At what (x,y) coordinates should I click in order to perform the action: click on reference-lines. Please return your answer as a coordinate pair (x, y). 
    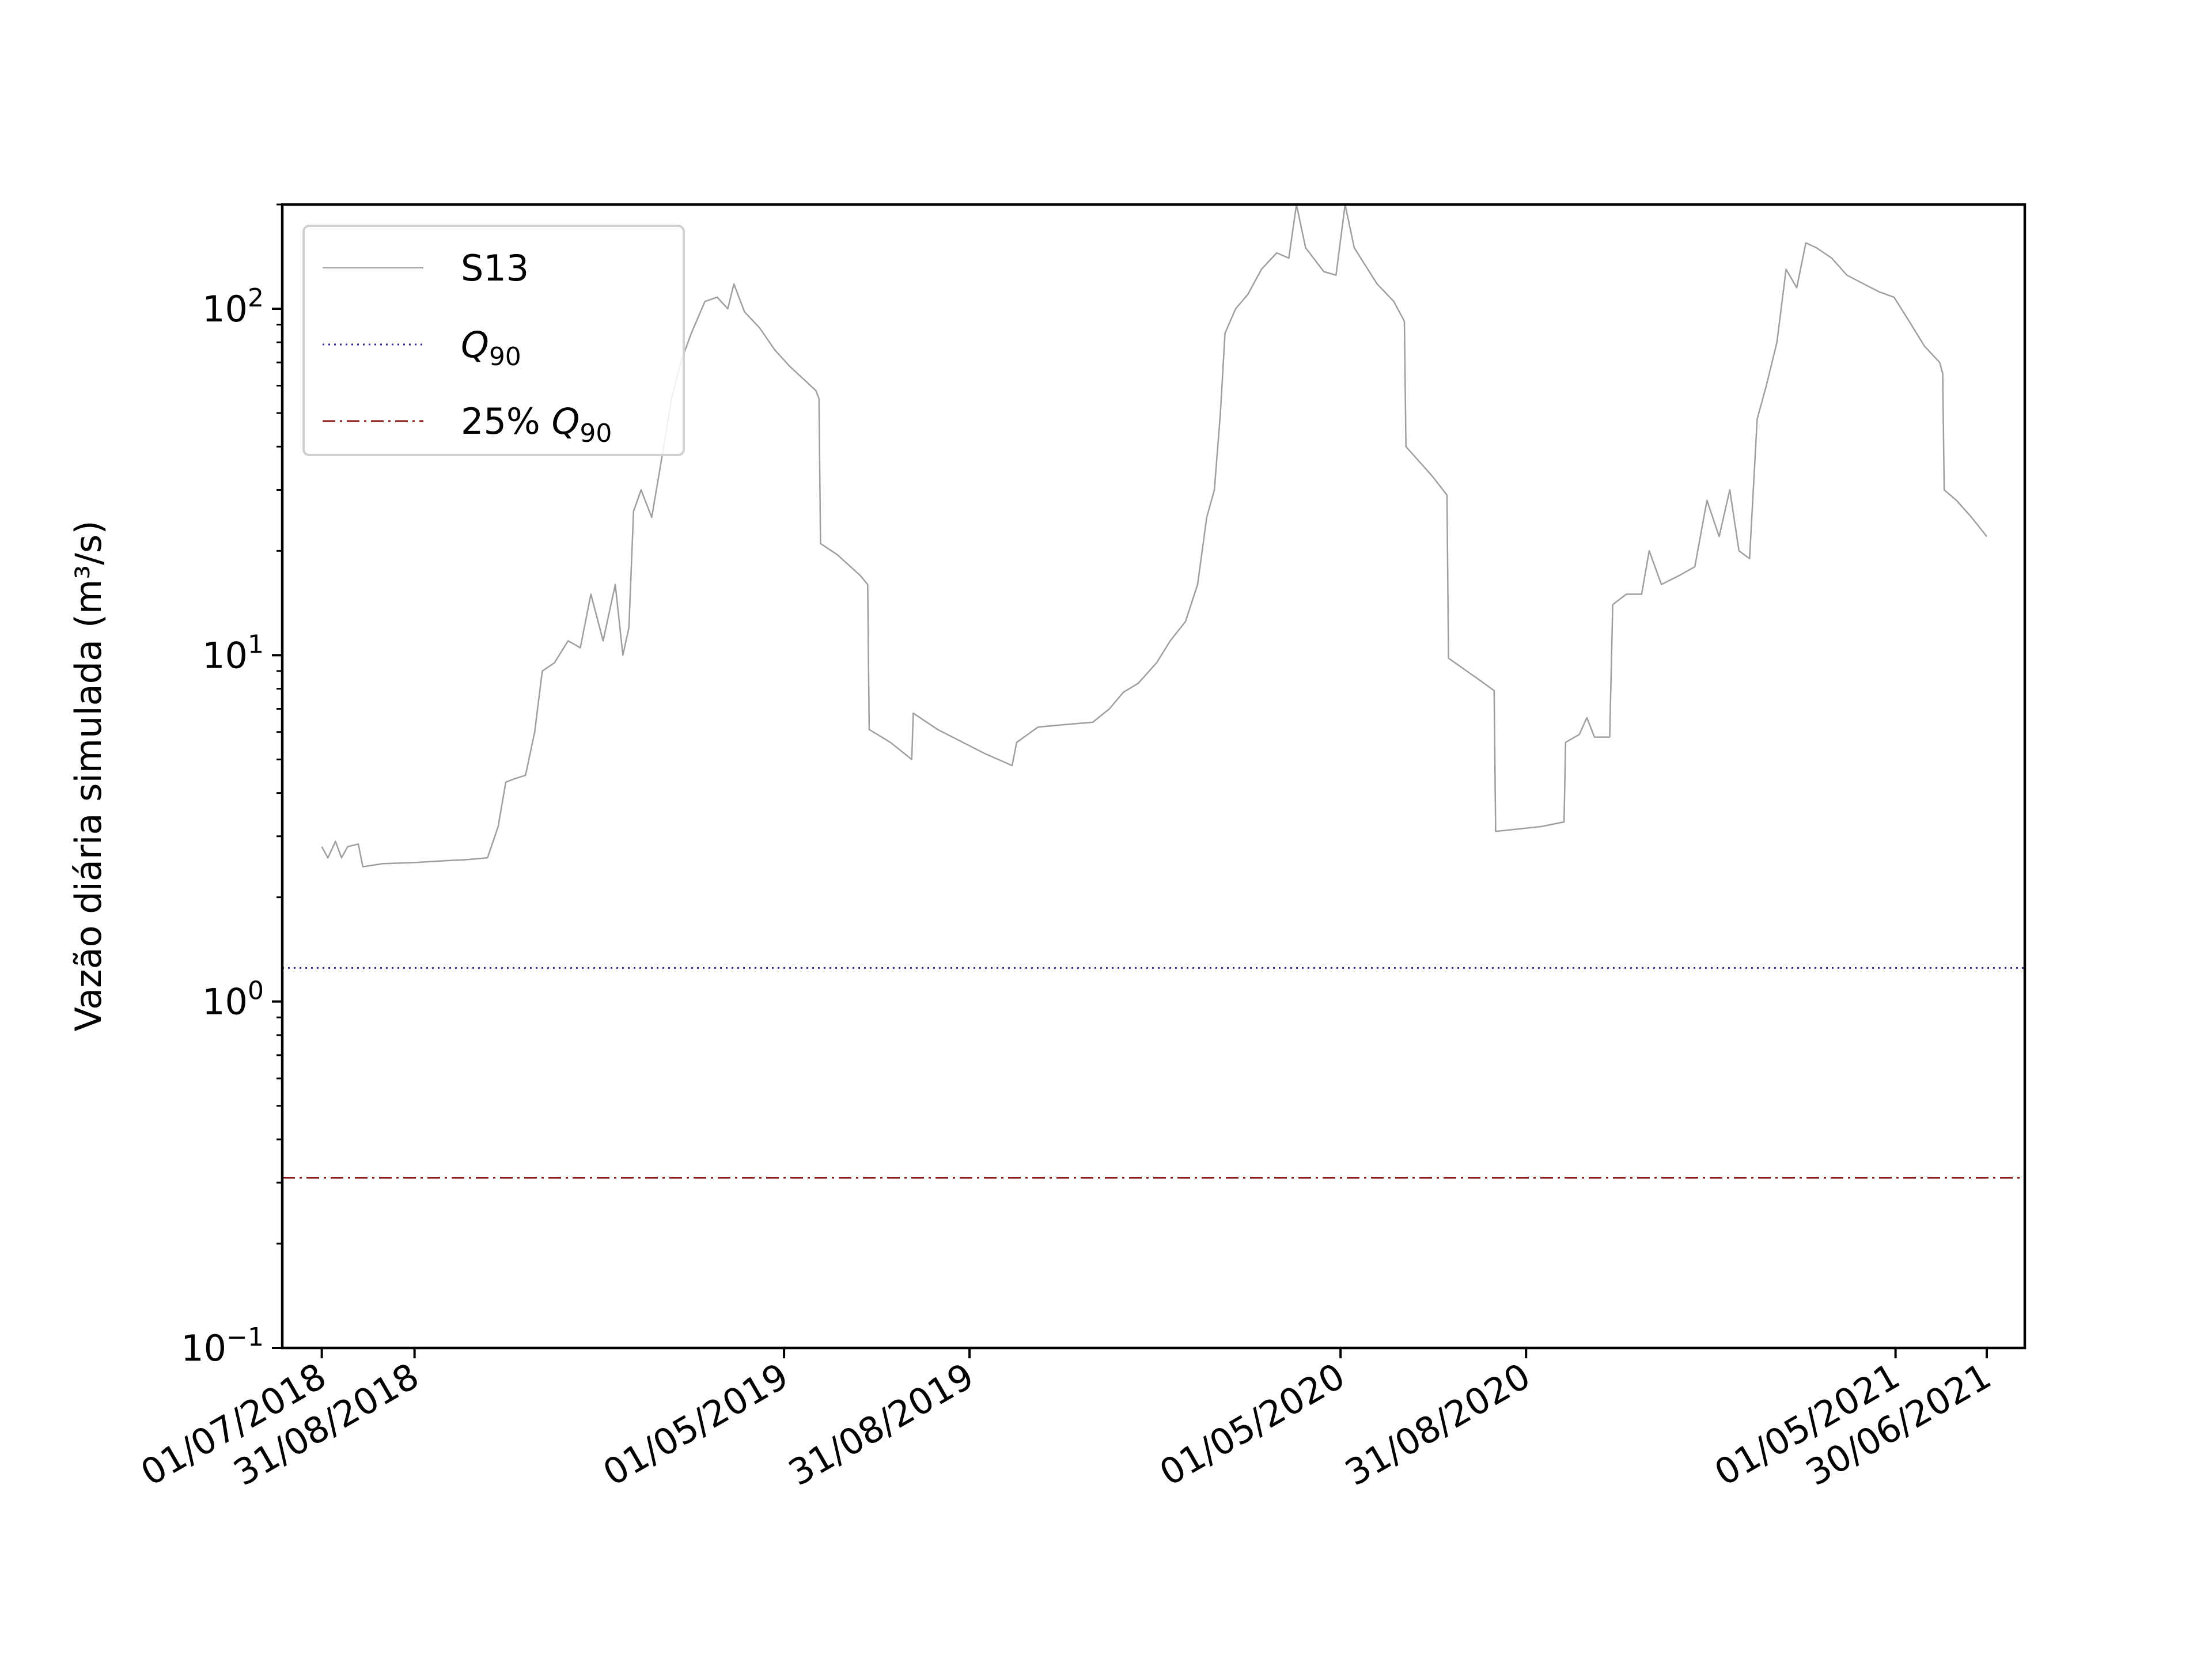
    Looking at the image, I should click on (1153, 1073).